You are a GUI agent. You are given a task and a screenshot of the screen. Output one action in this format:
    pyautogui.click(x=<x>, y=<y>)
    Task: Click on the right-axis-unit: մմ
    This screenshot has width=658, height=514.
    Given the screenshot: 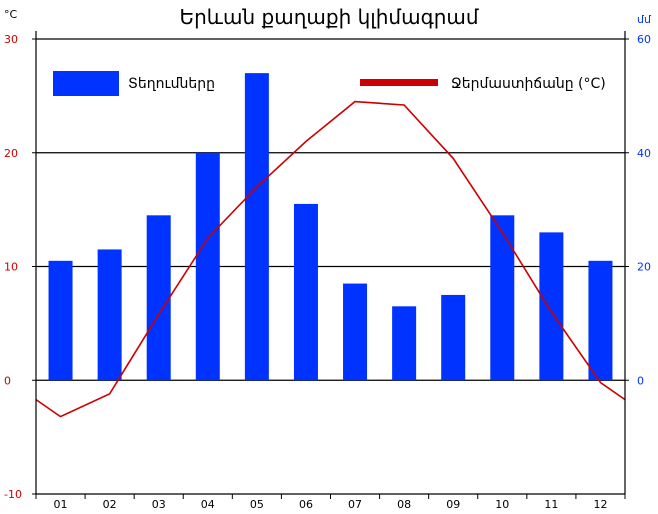 What is the action you would take?
    pyautogui.click(x=644, y=19)
    